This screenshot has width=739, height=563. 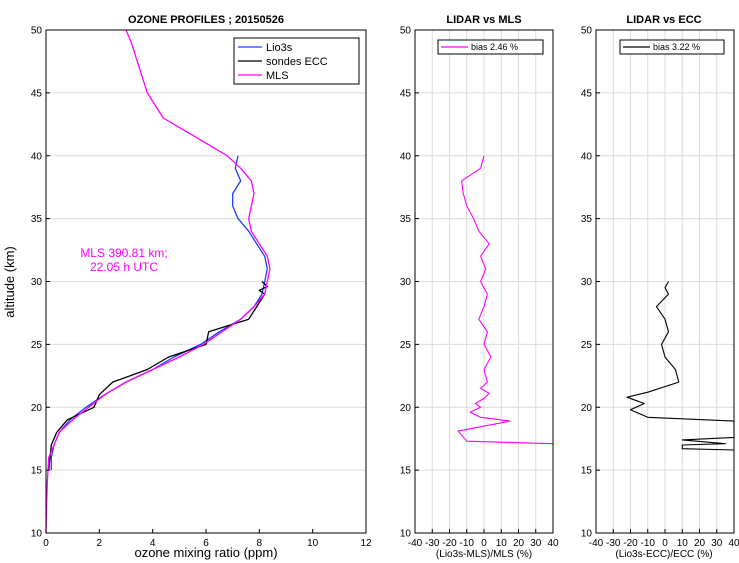 I want to click on x-axis-label: (Lio3s-ECC)/ECC (%), so click(x=663, y=554).